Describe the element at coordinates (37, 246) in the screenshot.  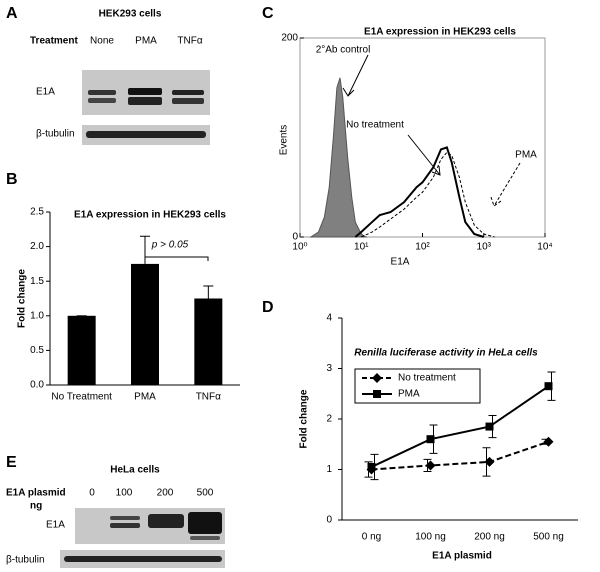
I see `y-tick-label: 2.0` at that location.